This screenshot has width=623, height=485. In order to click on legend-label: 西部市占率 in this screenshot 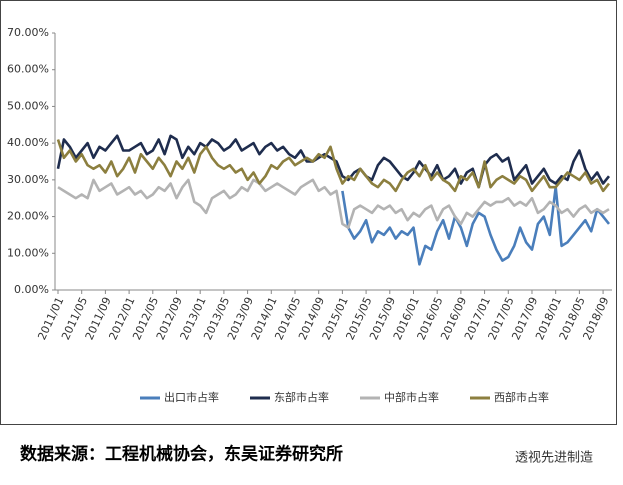, I will do `click(521, 397)`.